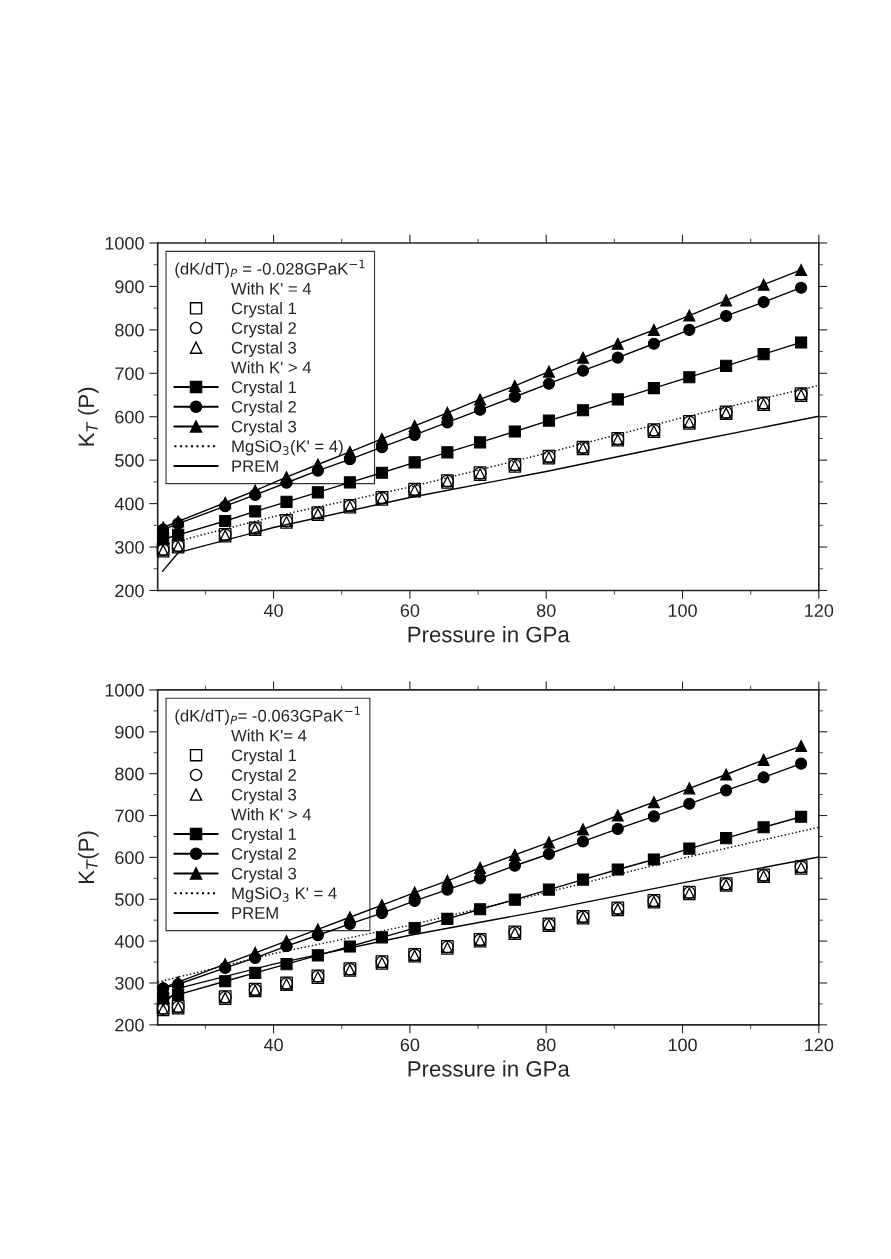  What do you see at coordinates (287, 447) in the screenshot?
I see `legend-label: MgSiO$_{3}$(K' = 4)` at bounding box center [287, 447].